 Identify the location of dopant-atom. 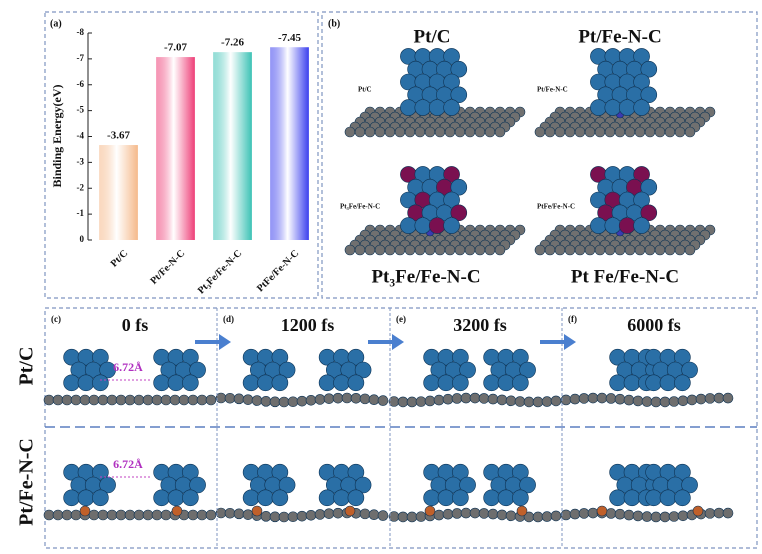
(177, 511).